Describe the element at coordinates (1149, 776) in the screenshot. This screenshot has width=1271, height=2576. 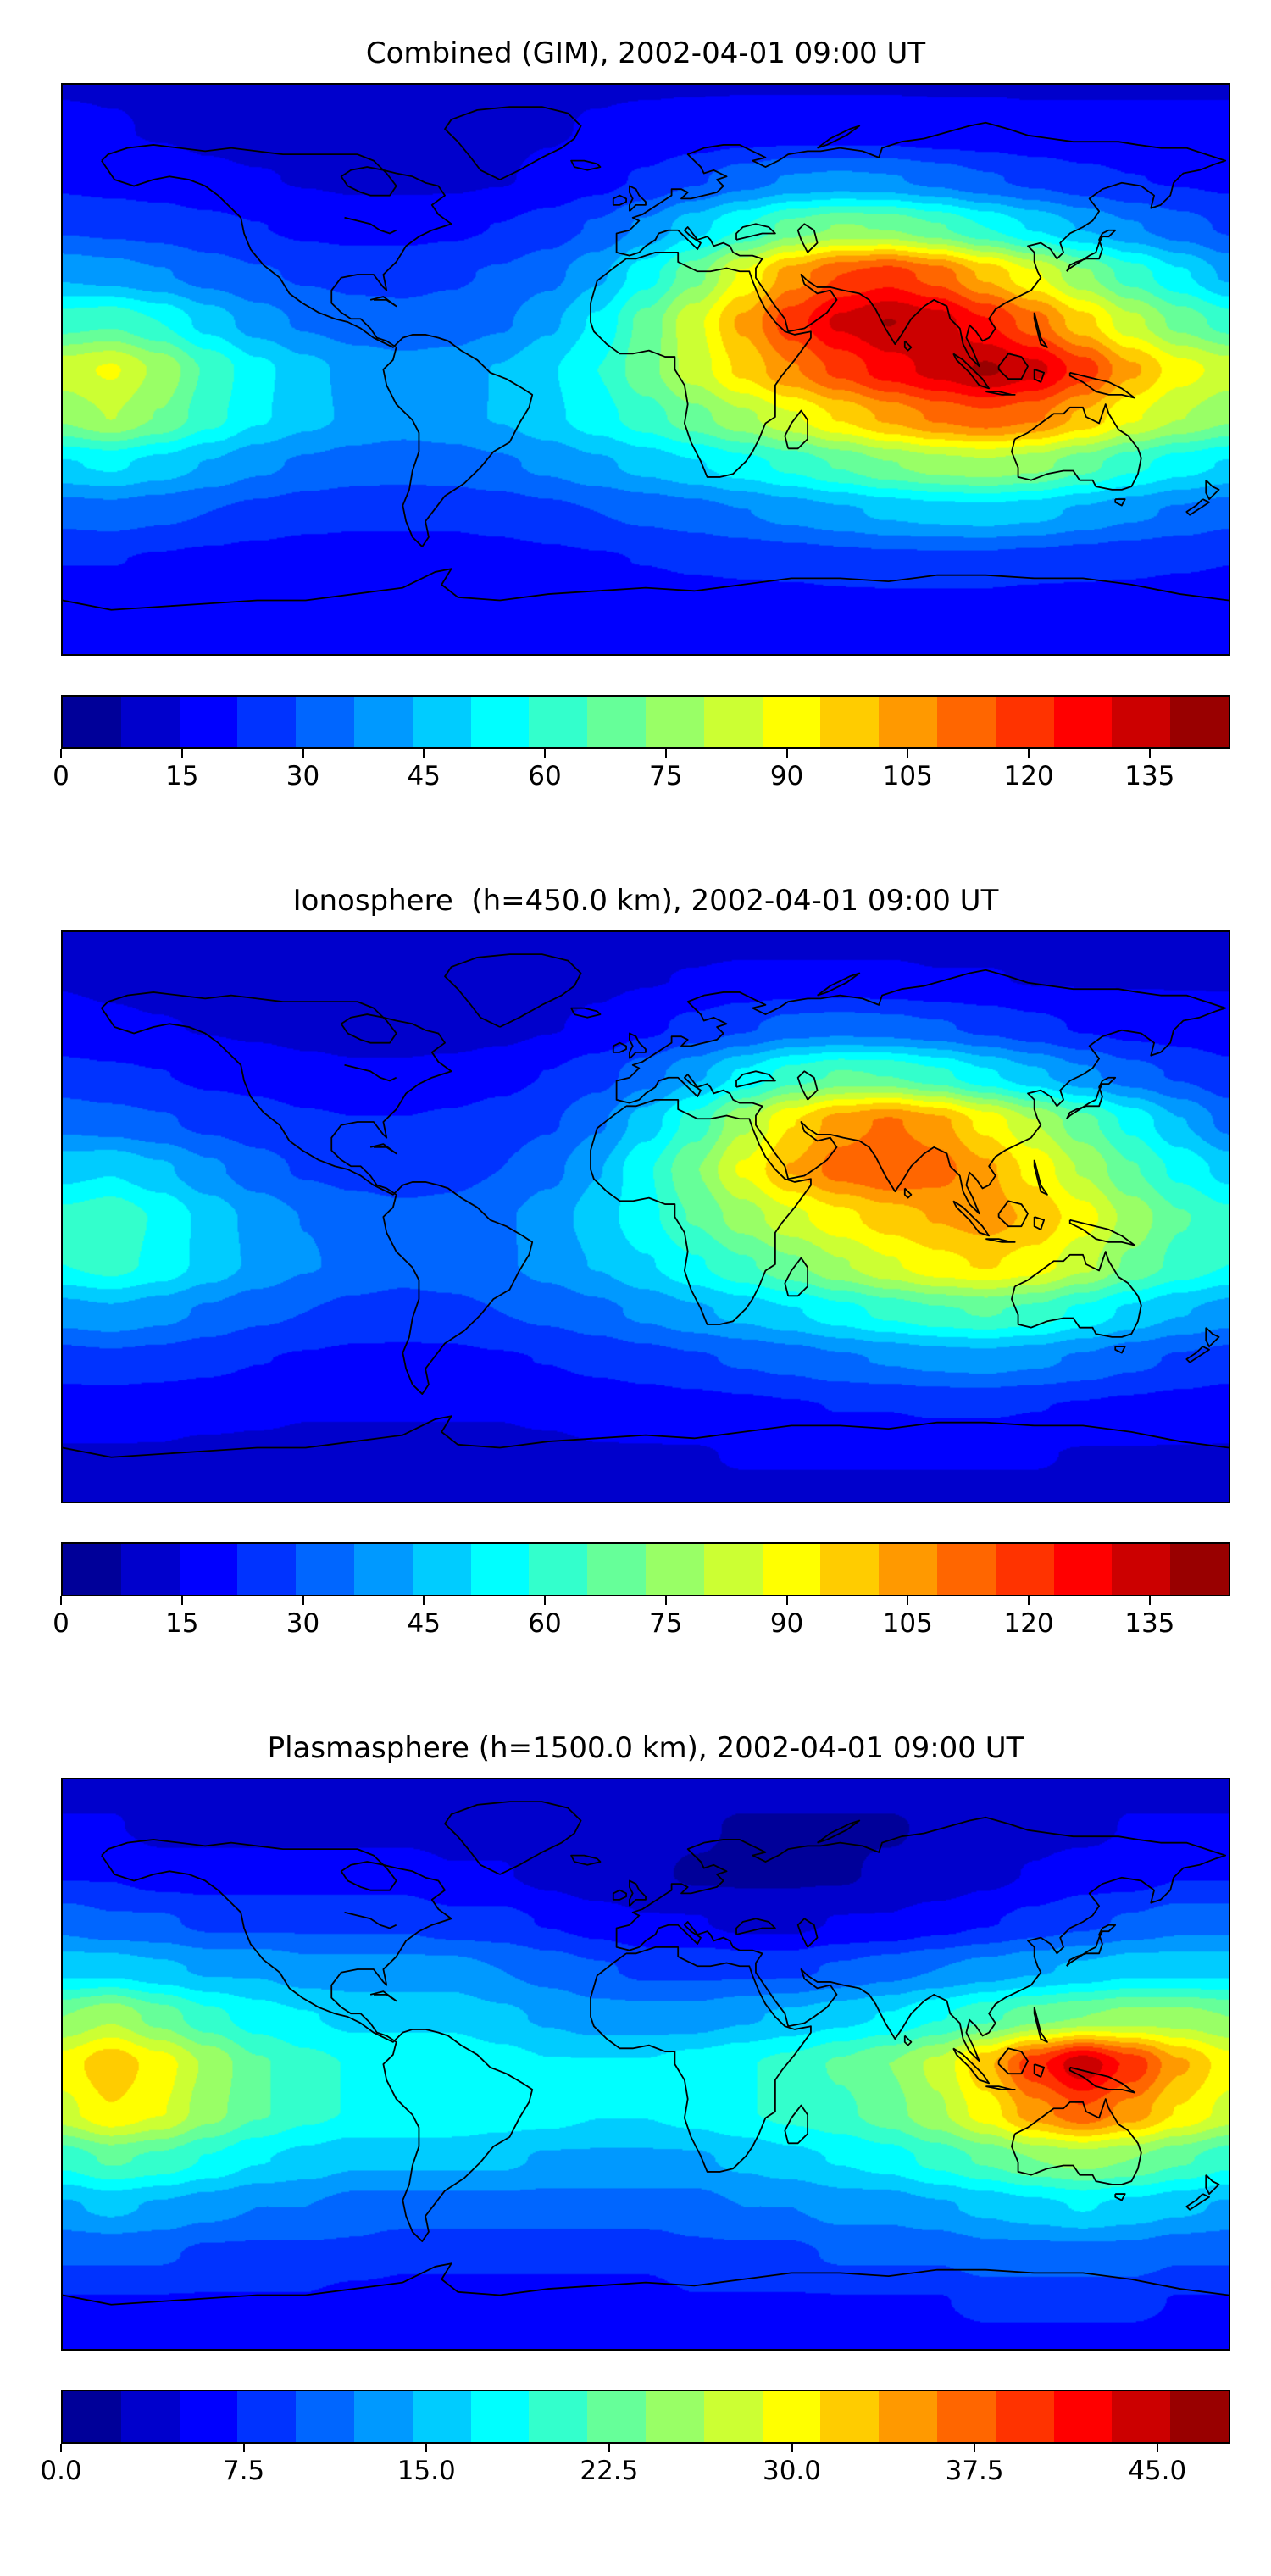
I see `colorbar-tick-label: 135` at that location.